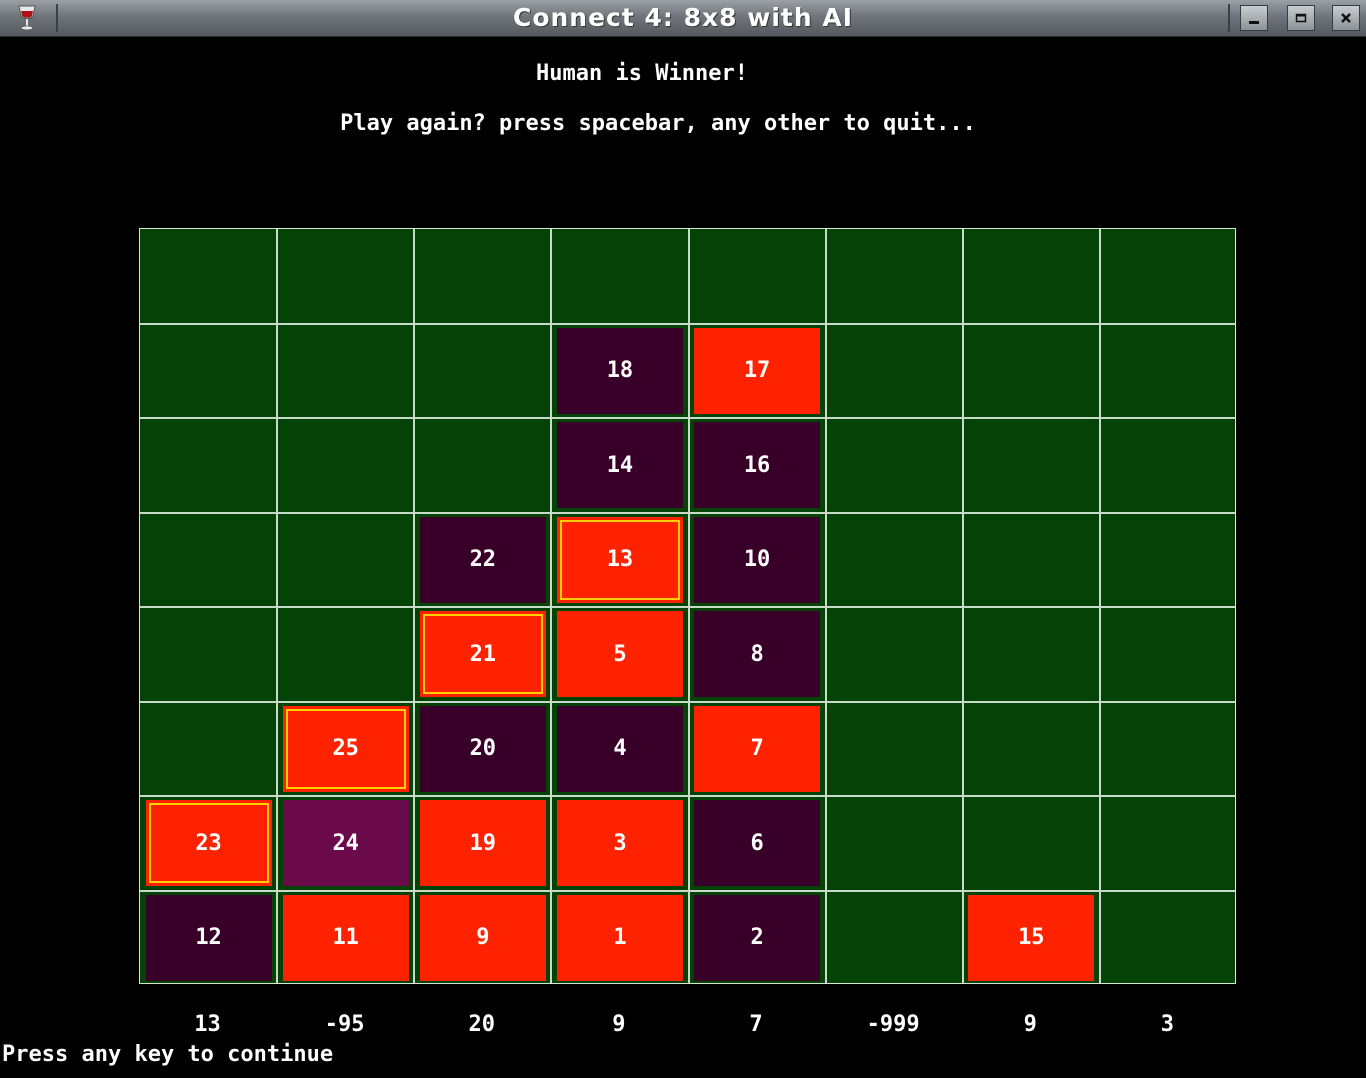 Image resolution: width=1366 pixels, height=1078 pixels. What do you see at coordinates (756, 1024) in the screenshot?
I see `column-score: 7` at bounding box center [756, 1024].